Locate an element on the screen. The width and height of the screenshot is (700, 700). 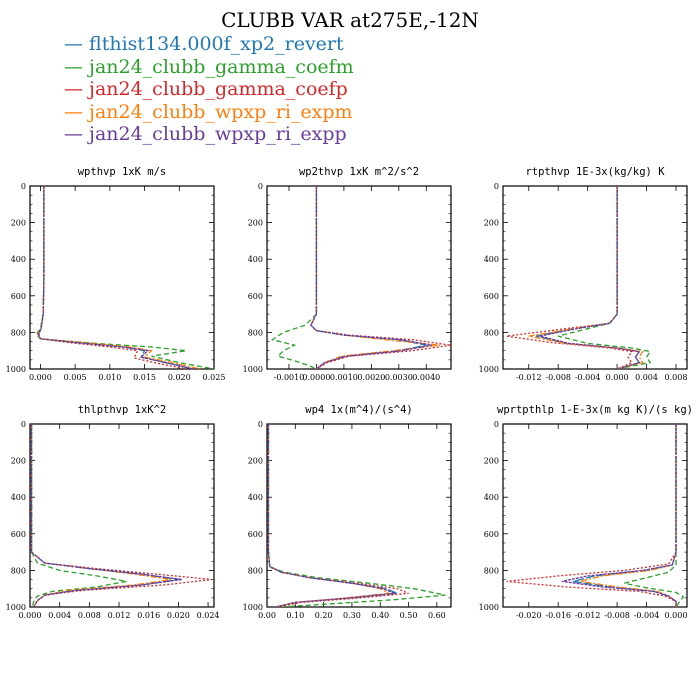
legend-item: — jan24_clubb_wpxp_ri_expp is located at coordinates (209, 134).